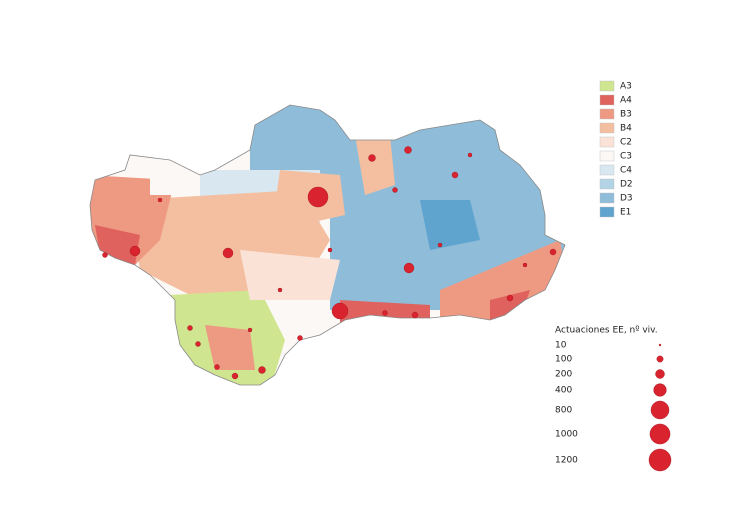 The height and width of the screenshot is (530, 750). What do you see at coordinates (625, 213) in the screenshot?
I see `legend-label: E1` at bounding box center [625, 213].